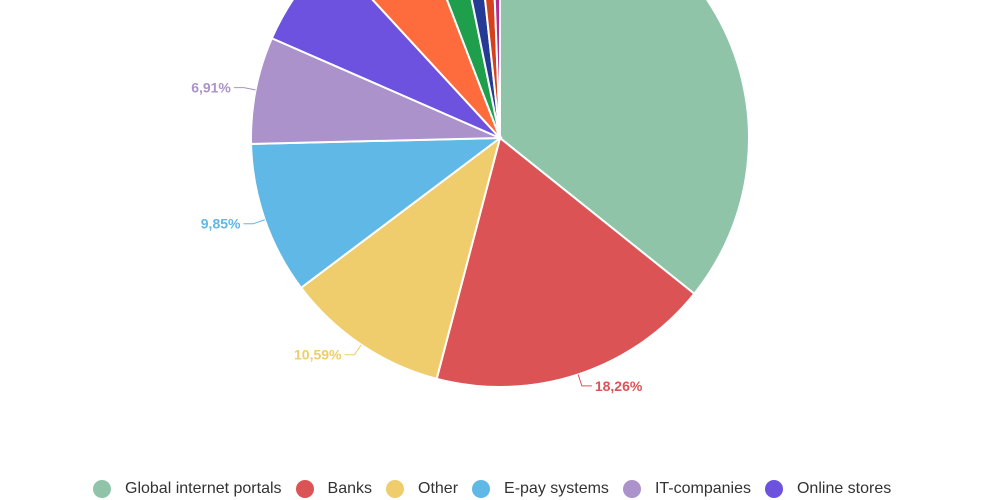 The height and width of the screenshot is (500, 1000). I want to click on pie-data-label-other: 10,59%, so click(318, 355).